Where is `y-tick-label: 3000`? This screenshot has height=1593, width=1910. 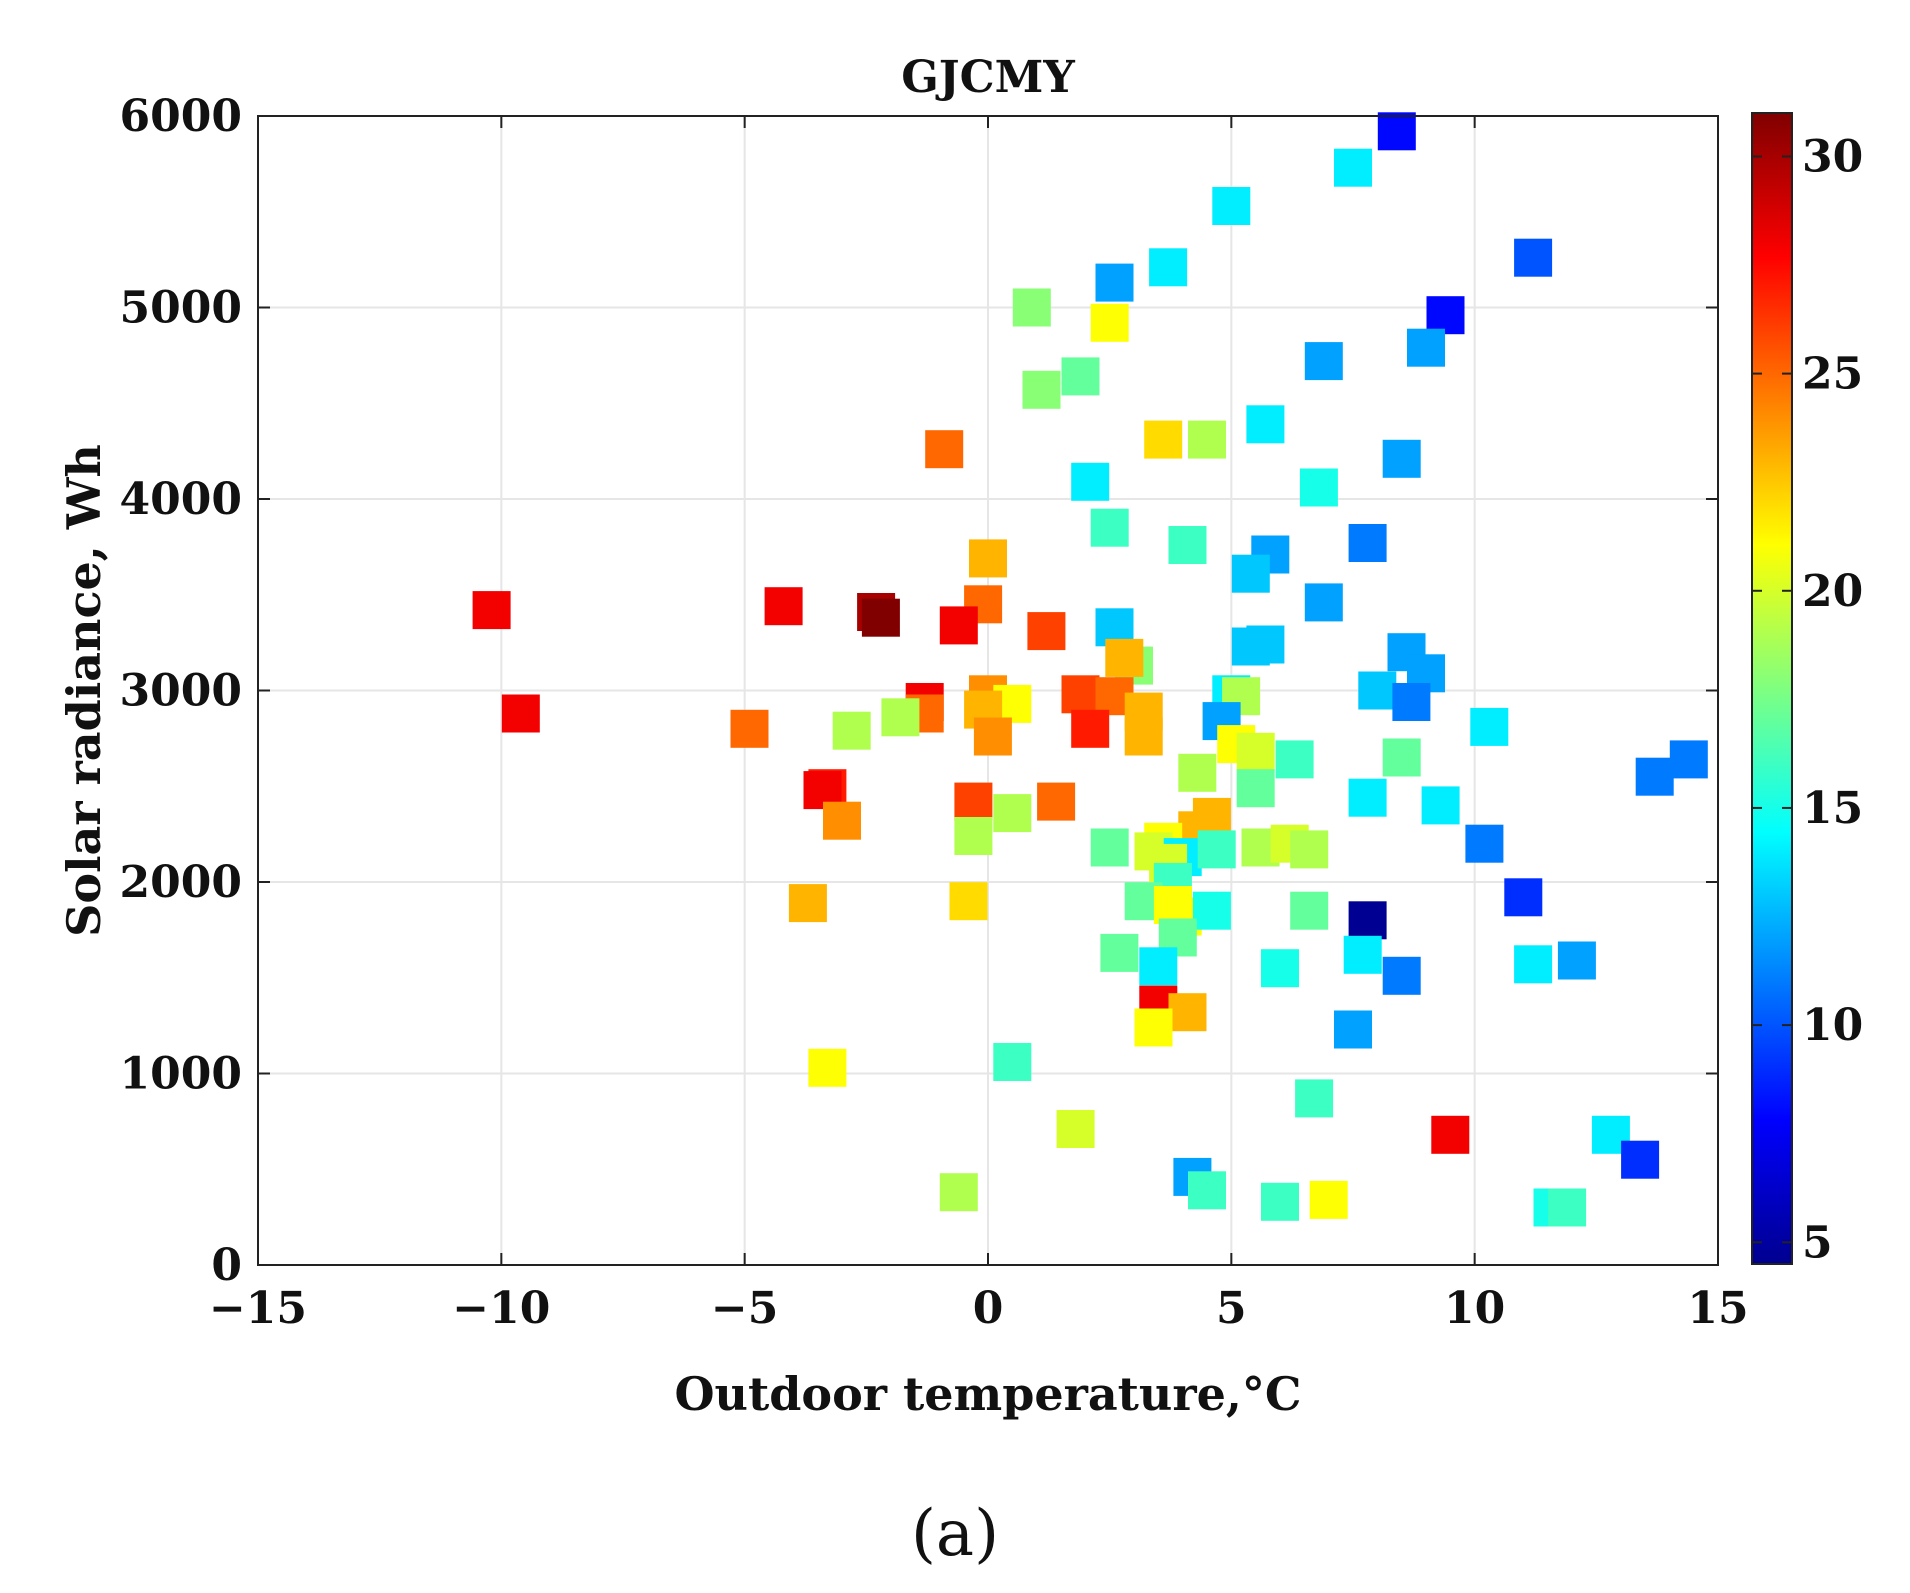
y-tick-label: 3000 is located at coordinates (181, 691).